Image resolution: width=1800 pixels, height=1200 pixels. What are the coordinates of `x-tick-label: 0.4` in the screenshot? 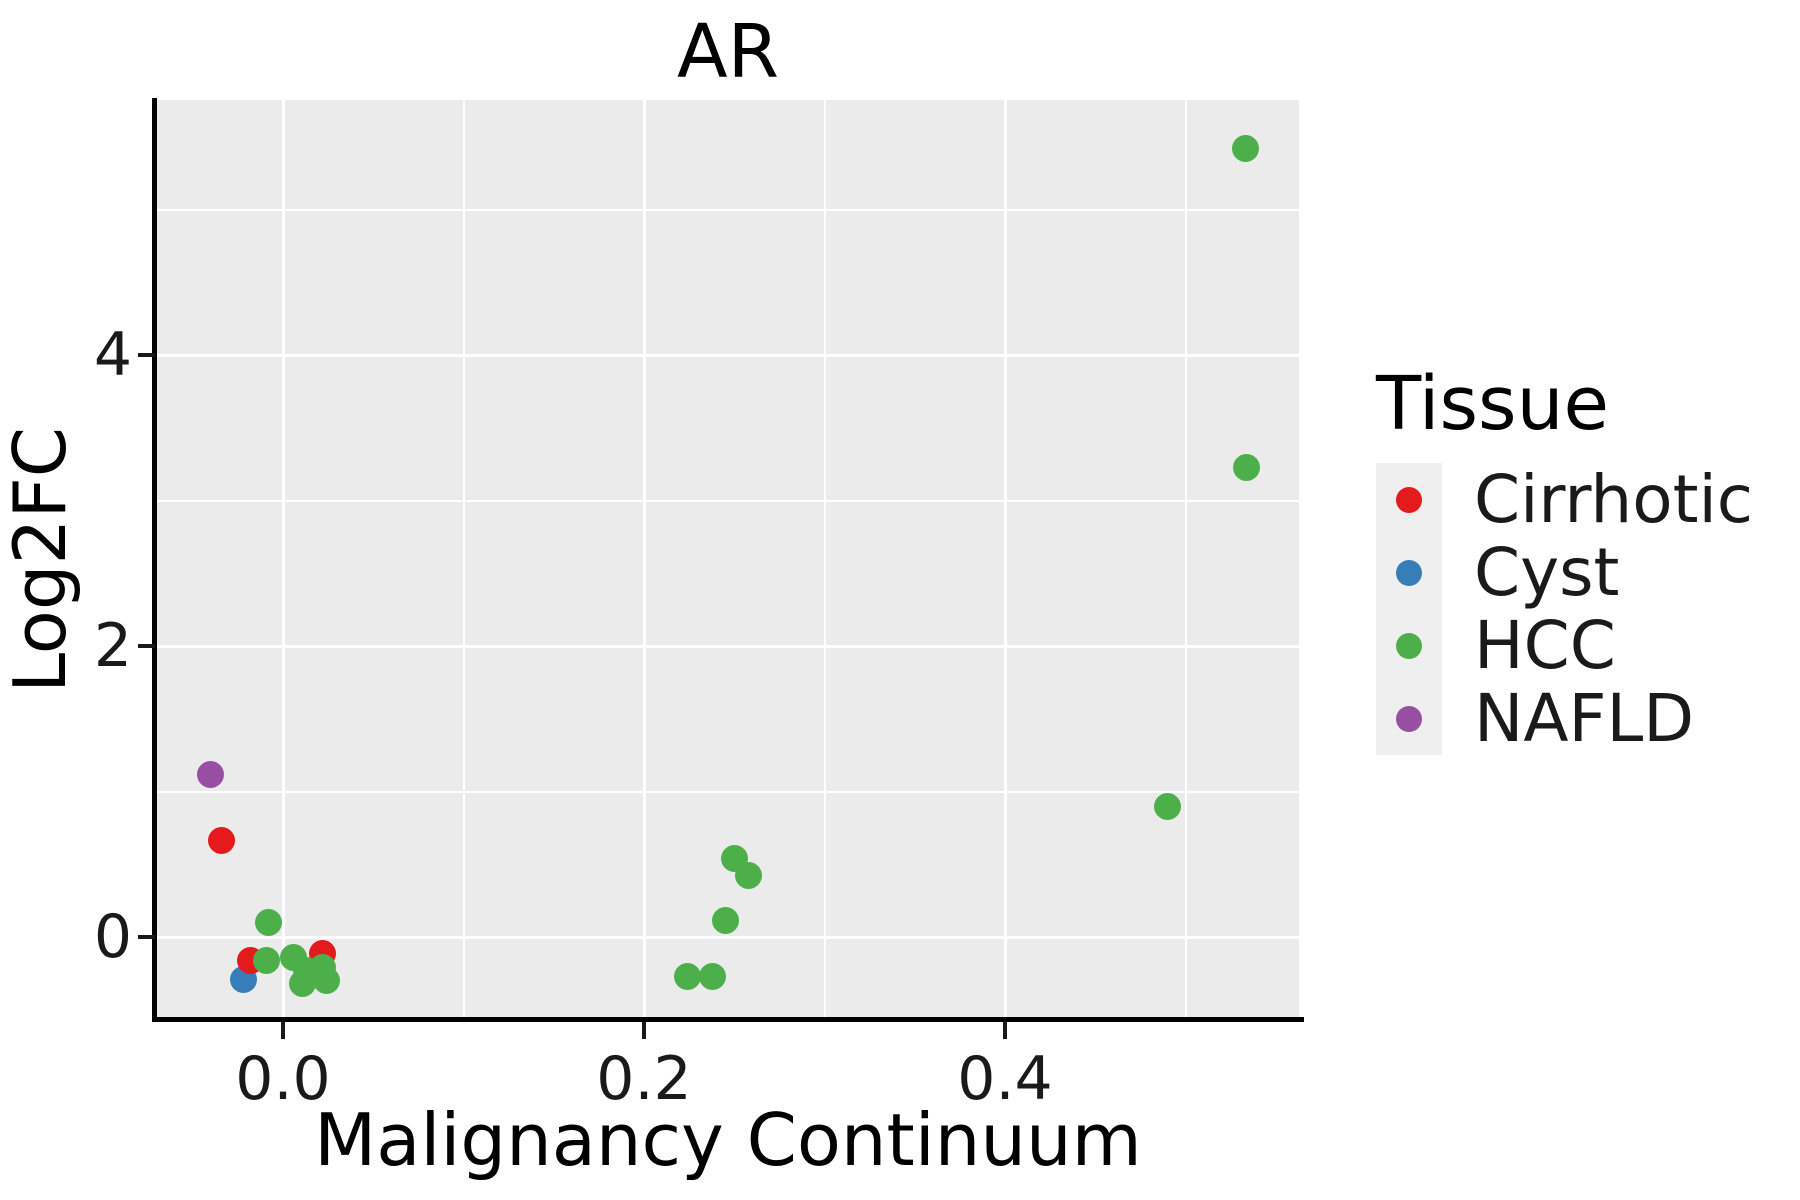 It's located at (1005, 1079).